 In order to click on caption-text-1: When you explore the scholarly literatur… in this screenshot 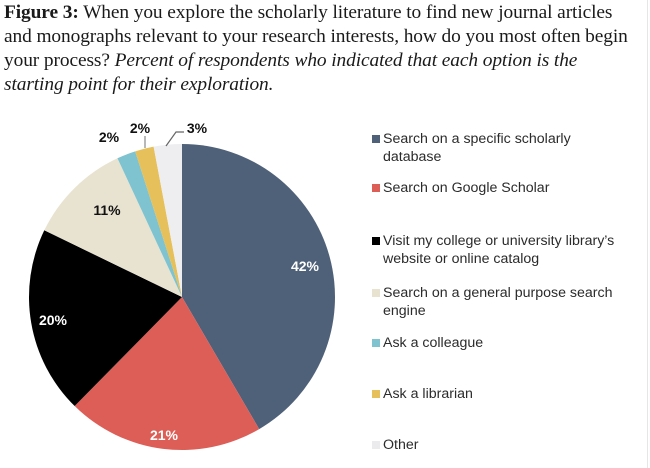, I will do `click(345, 12)`.